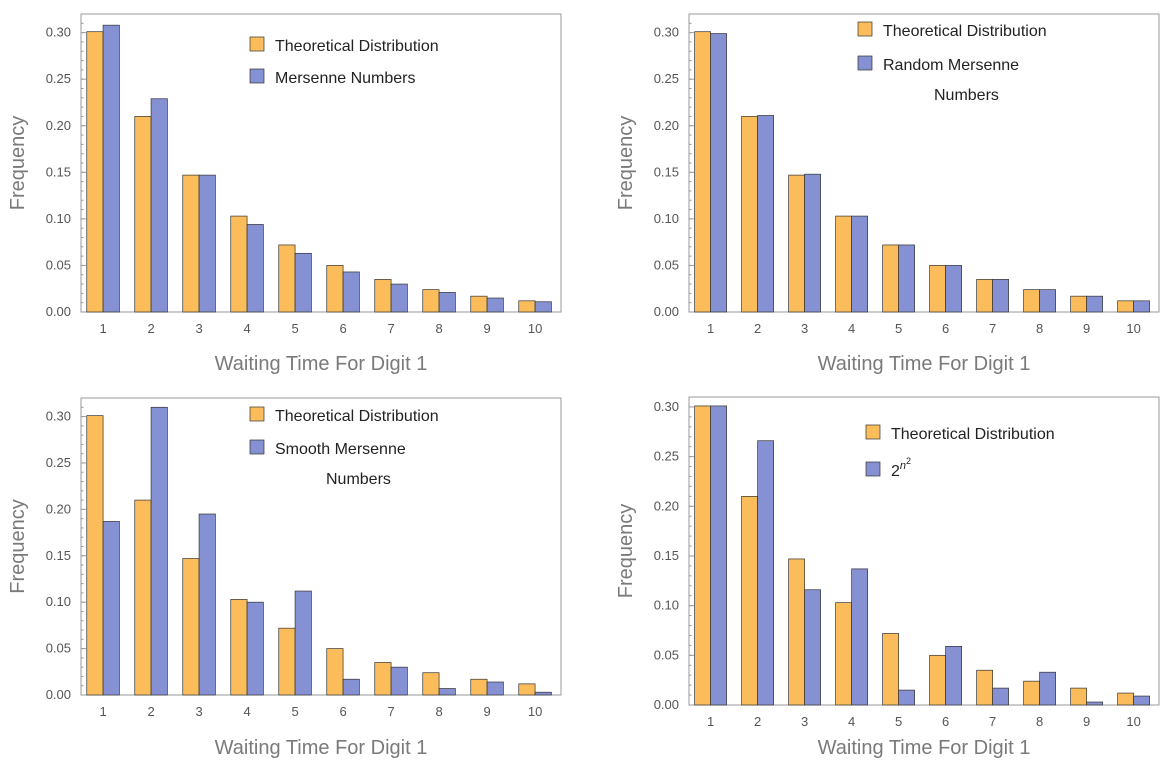 This screenshot has width=1163, height=761. Describe the element at coordinates (945, 721) in the screenshot. I see `x-tick-label: 6` at that location.